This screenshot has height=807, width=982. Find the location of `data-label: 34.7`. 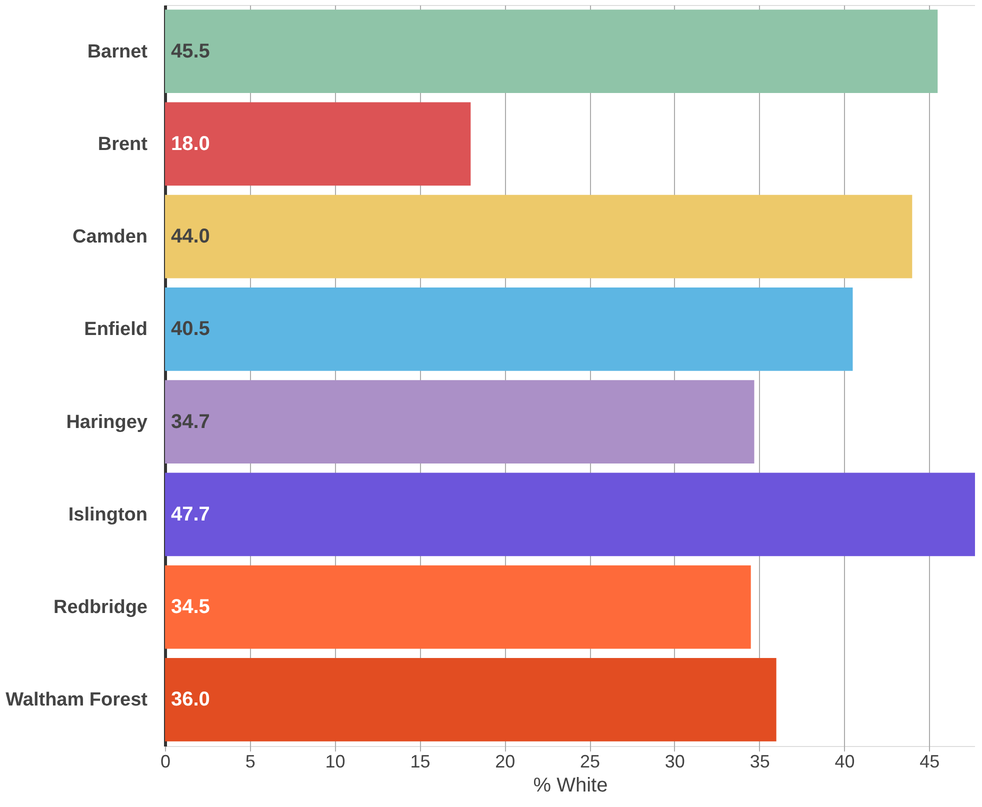

data-label: 34.7 is located at coordinates (190, 421).